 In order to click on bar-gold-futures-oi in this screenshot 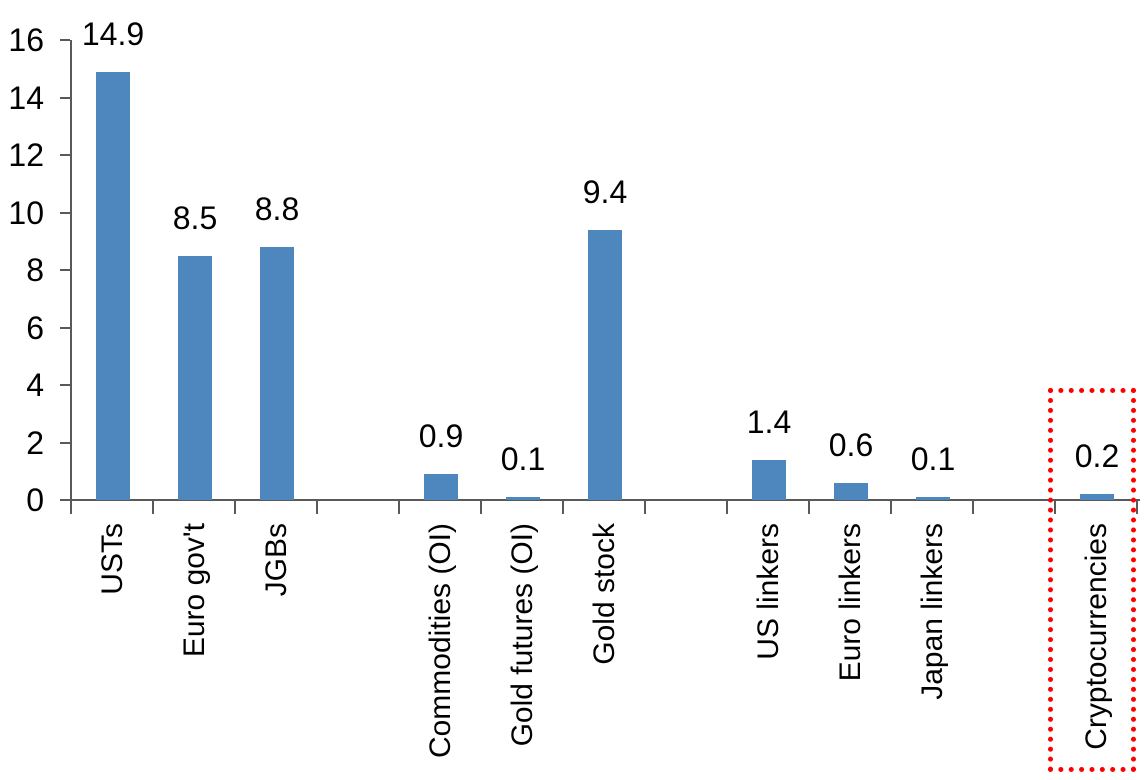, I will do `click(523, 498)`.